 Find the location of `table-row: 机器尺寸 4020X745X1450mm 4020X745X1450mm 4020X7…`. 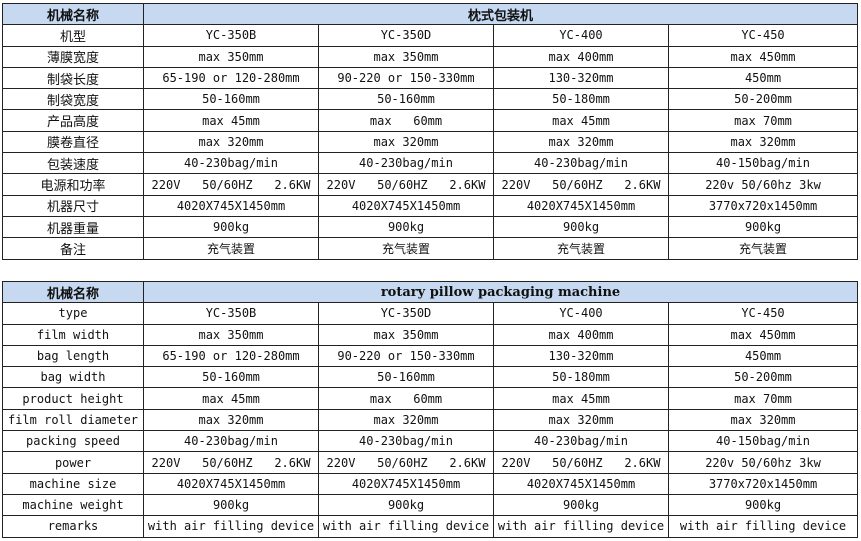

table-row: 机器尺寸 4020X745X1450mm 4020X745X1450mm 4020X7… is located at coordinates (430, 205).